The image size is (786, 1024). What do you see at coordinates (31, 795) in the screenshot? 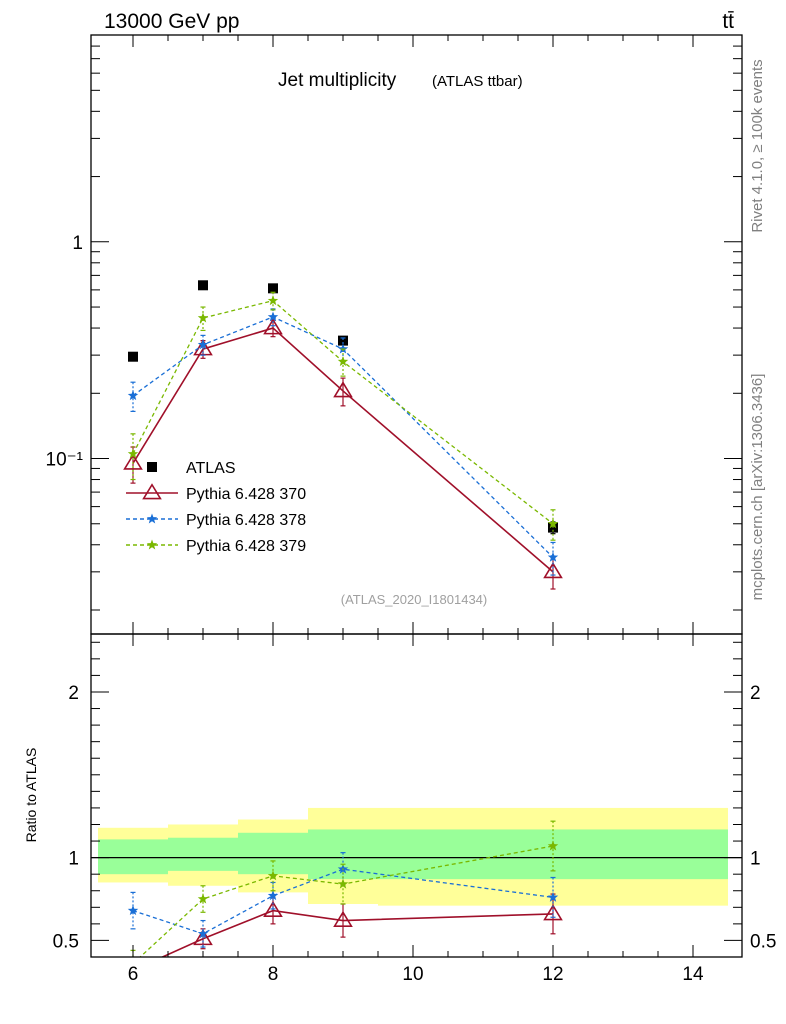
I see `ratio-ylabel: Ratio to ATLAS` at bounding box center [31, 795].